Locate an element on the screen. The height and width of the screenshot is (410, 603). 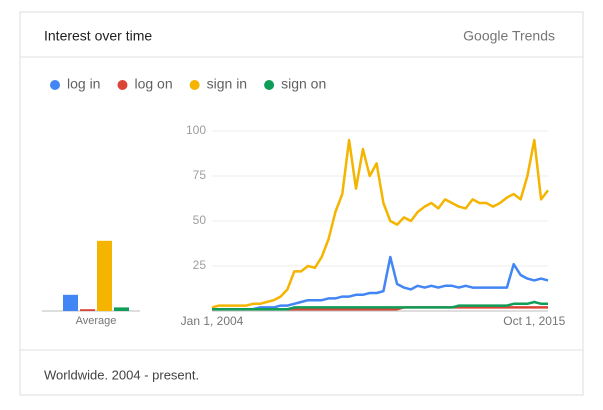
legend-label: log in is located at coordinates (83, 84).